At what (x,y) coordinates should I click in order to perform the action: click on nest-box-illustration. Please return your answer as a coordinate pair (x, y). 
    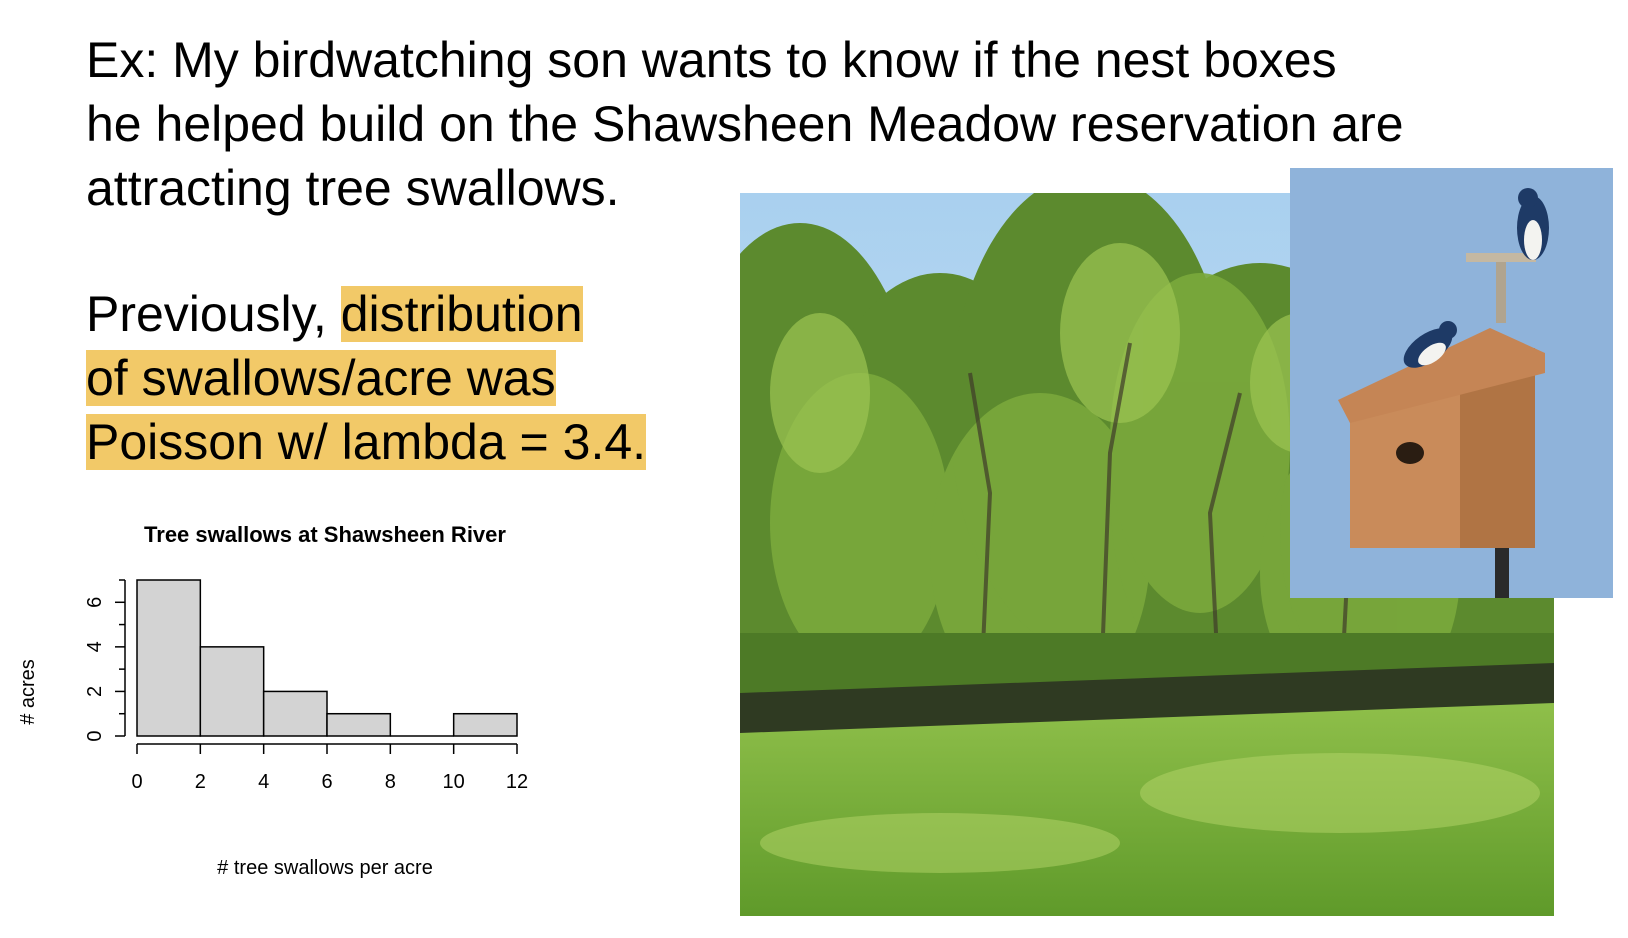
    Looking at the image, I should click on (1451, 383).